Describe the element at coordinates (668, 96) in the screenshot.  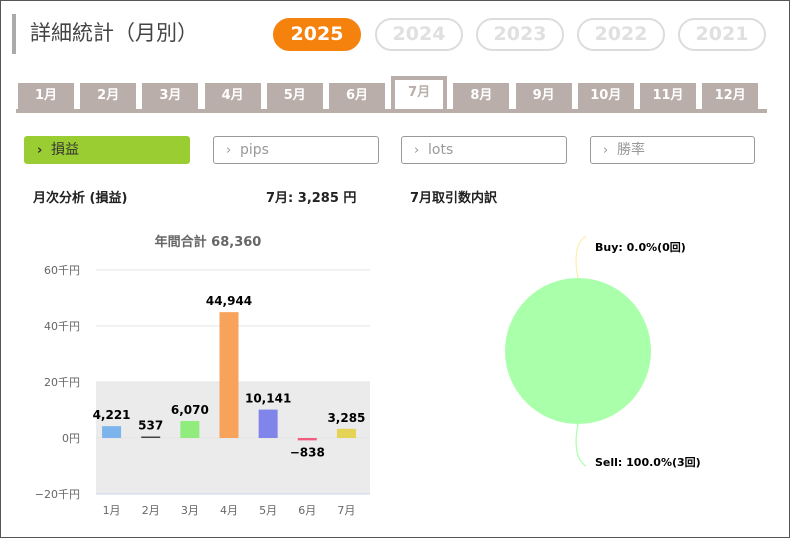
I see `month-tab-11: 11月` at that location.